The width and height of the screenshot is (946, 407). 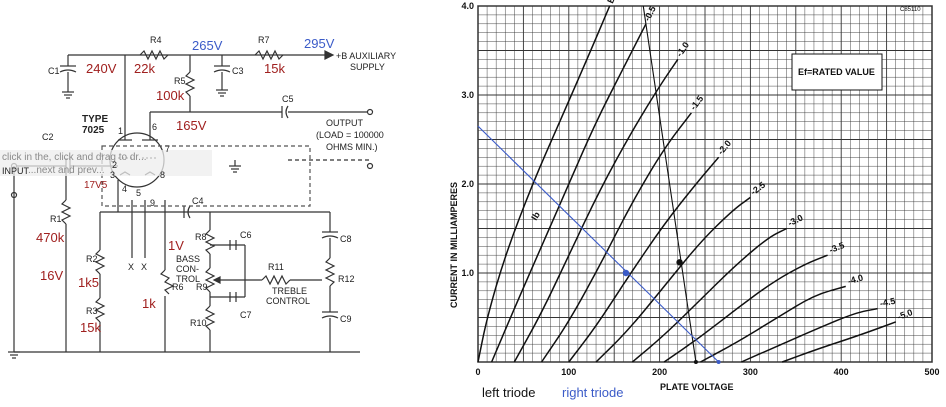 What do you see at coordinates (96, 185) in the screenshot?
I see `annot-17v5: 17V5` at bounding box center [96, 185].